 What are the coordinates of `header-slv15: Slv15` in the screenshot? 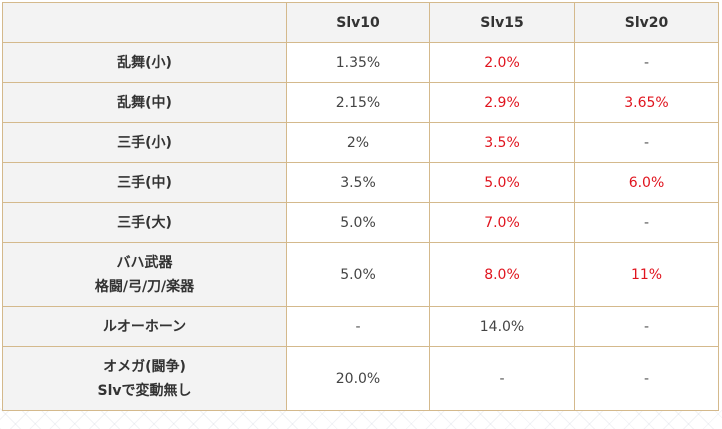 It's located at (502, 22).